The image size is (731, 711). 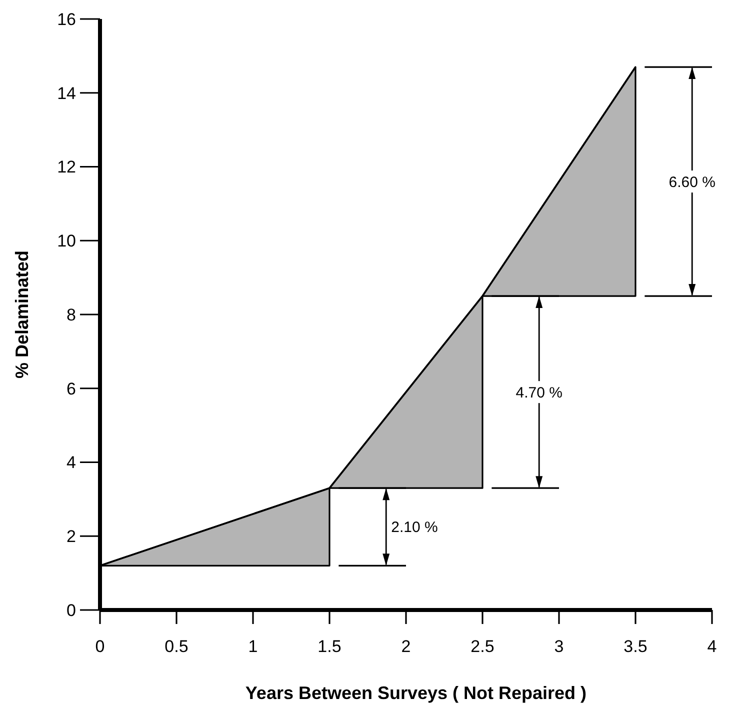 What do you see at coordinates (71, 314) in the screenshot?
I see `y-tick-label: 8` at bounding box center [71, 314].